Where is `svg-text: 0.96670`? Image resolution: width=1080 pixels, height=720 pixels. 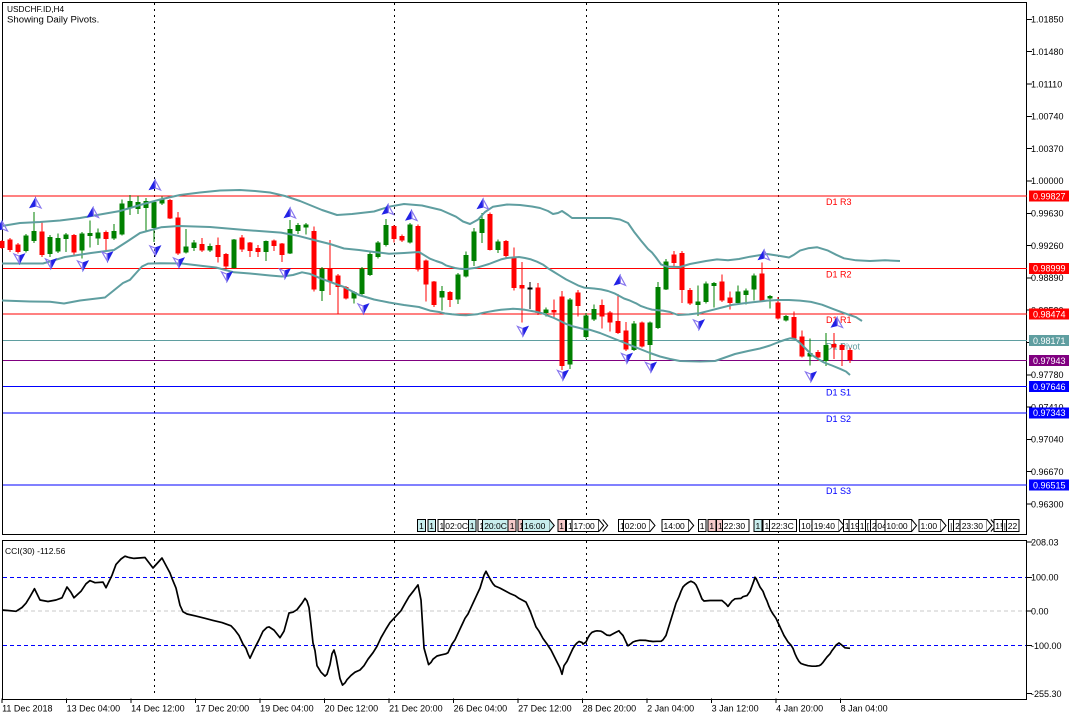 svg-text: 0.96670 is located at coordinates (1047, 472).